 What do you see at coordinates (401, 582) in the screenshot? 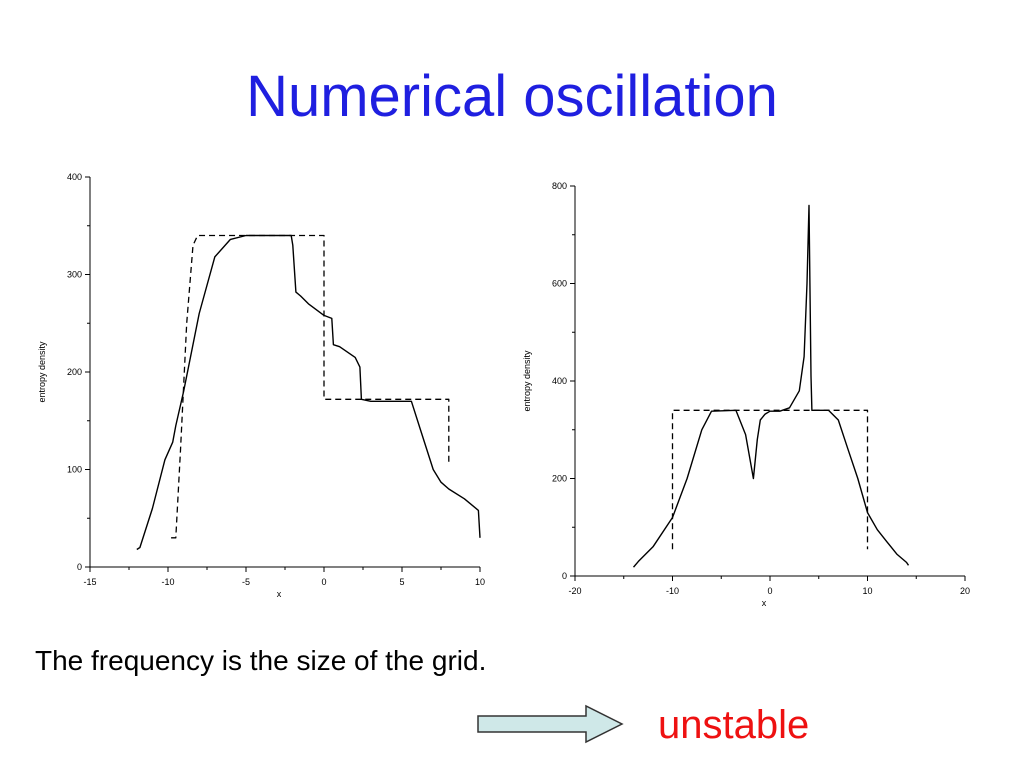
I see `x-tick-label: 5` at bounding box center [401, 582].